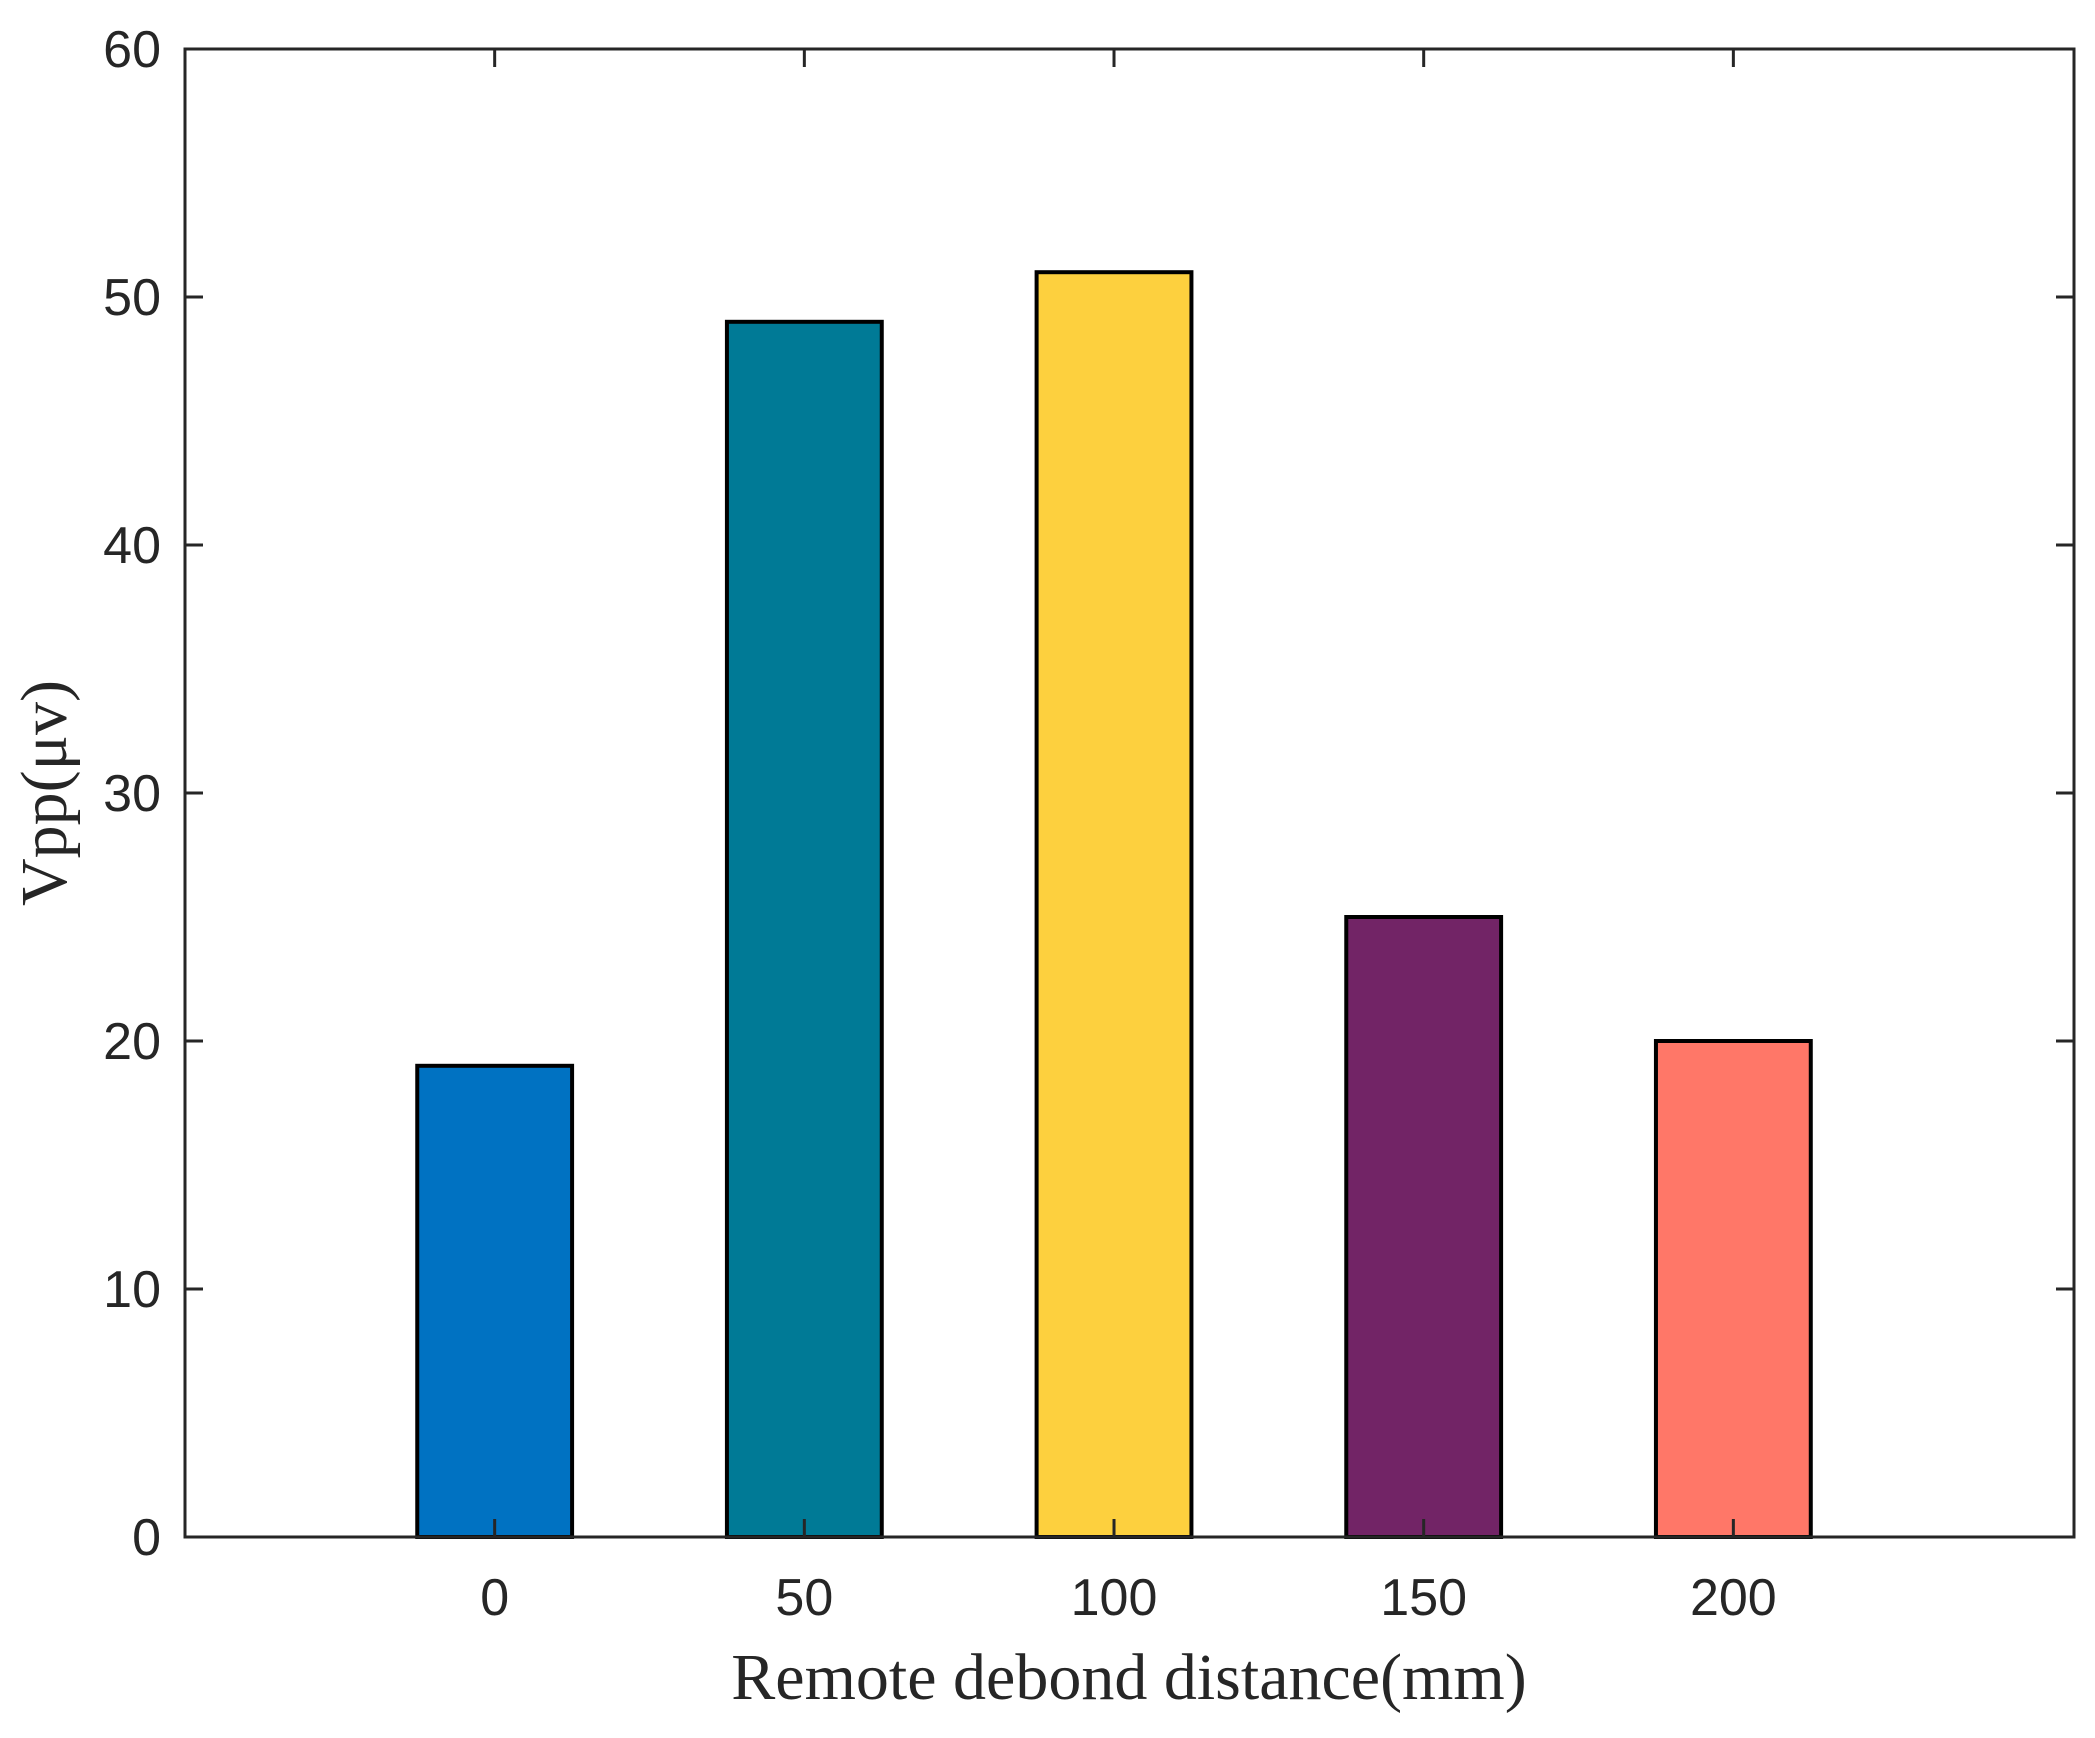  Describe the element at coordinates (132, 298) in the screenshot. I see `y-tick-label-50: 50` at that location.